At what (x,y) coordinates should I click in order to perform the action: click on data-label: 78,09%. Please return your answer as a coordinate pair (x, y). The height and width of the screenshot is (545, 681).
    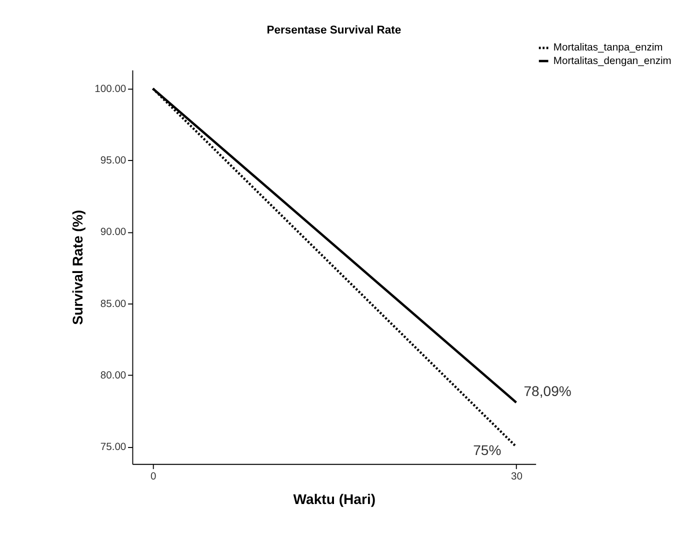
    Looking at the image, I should click on (548, 390).